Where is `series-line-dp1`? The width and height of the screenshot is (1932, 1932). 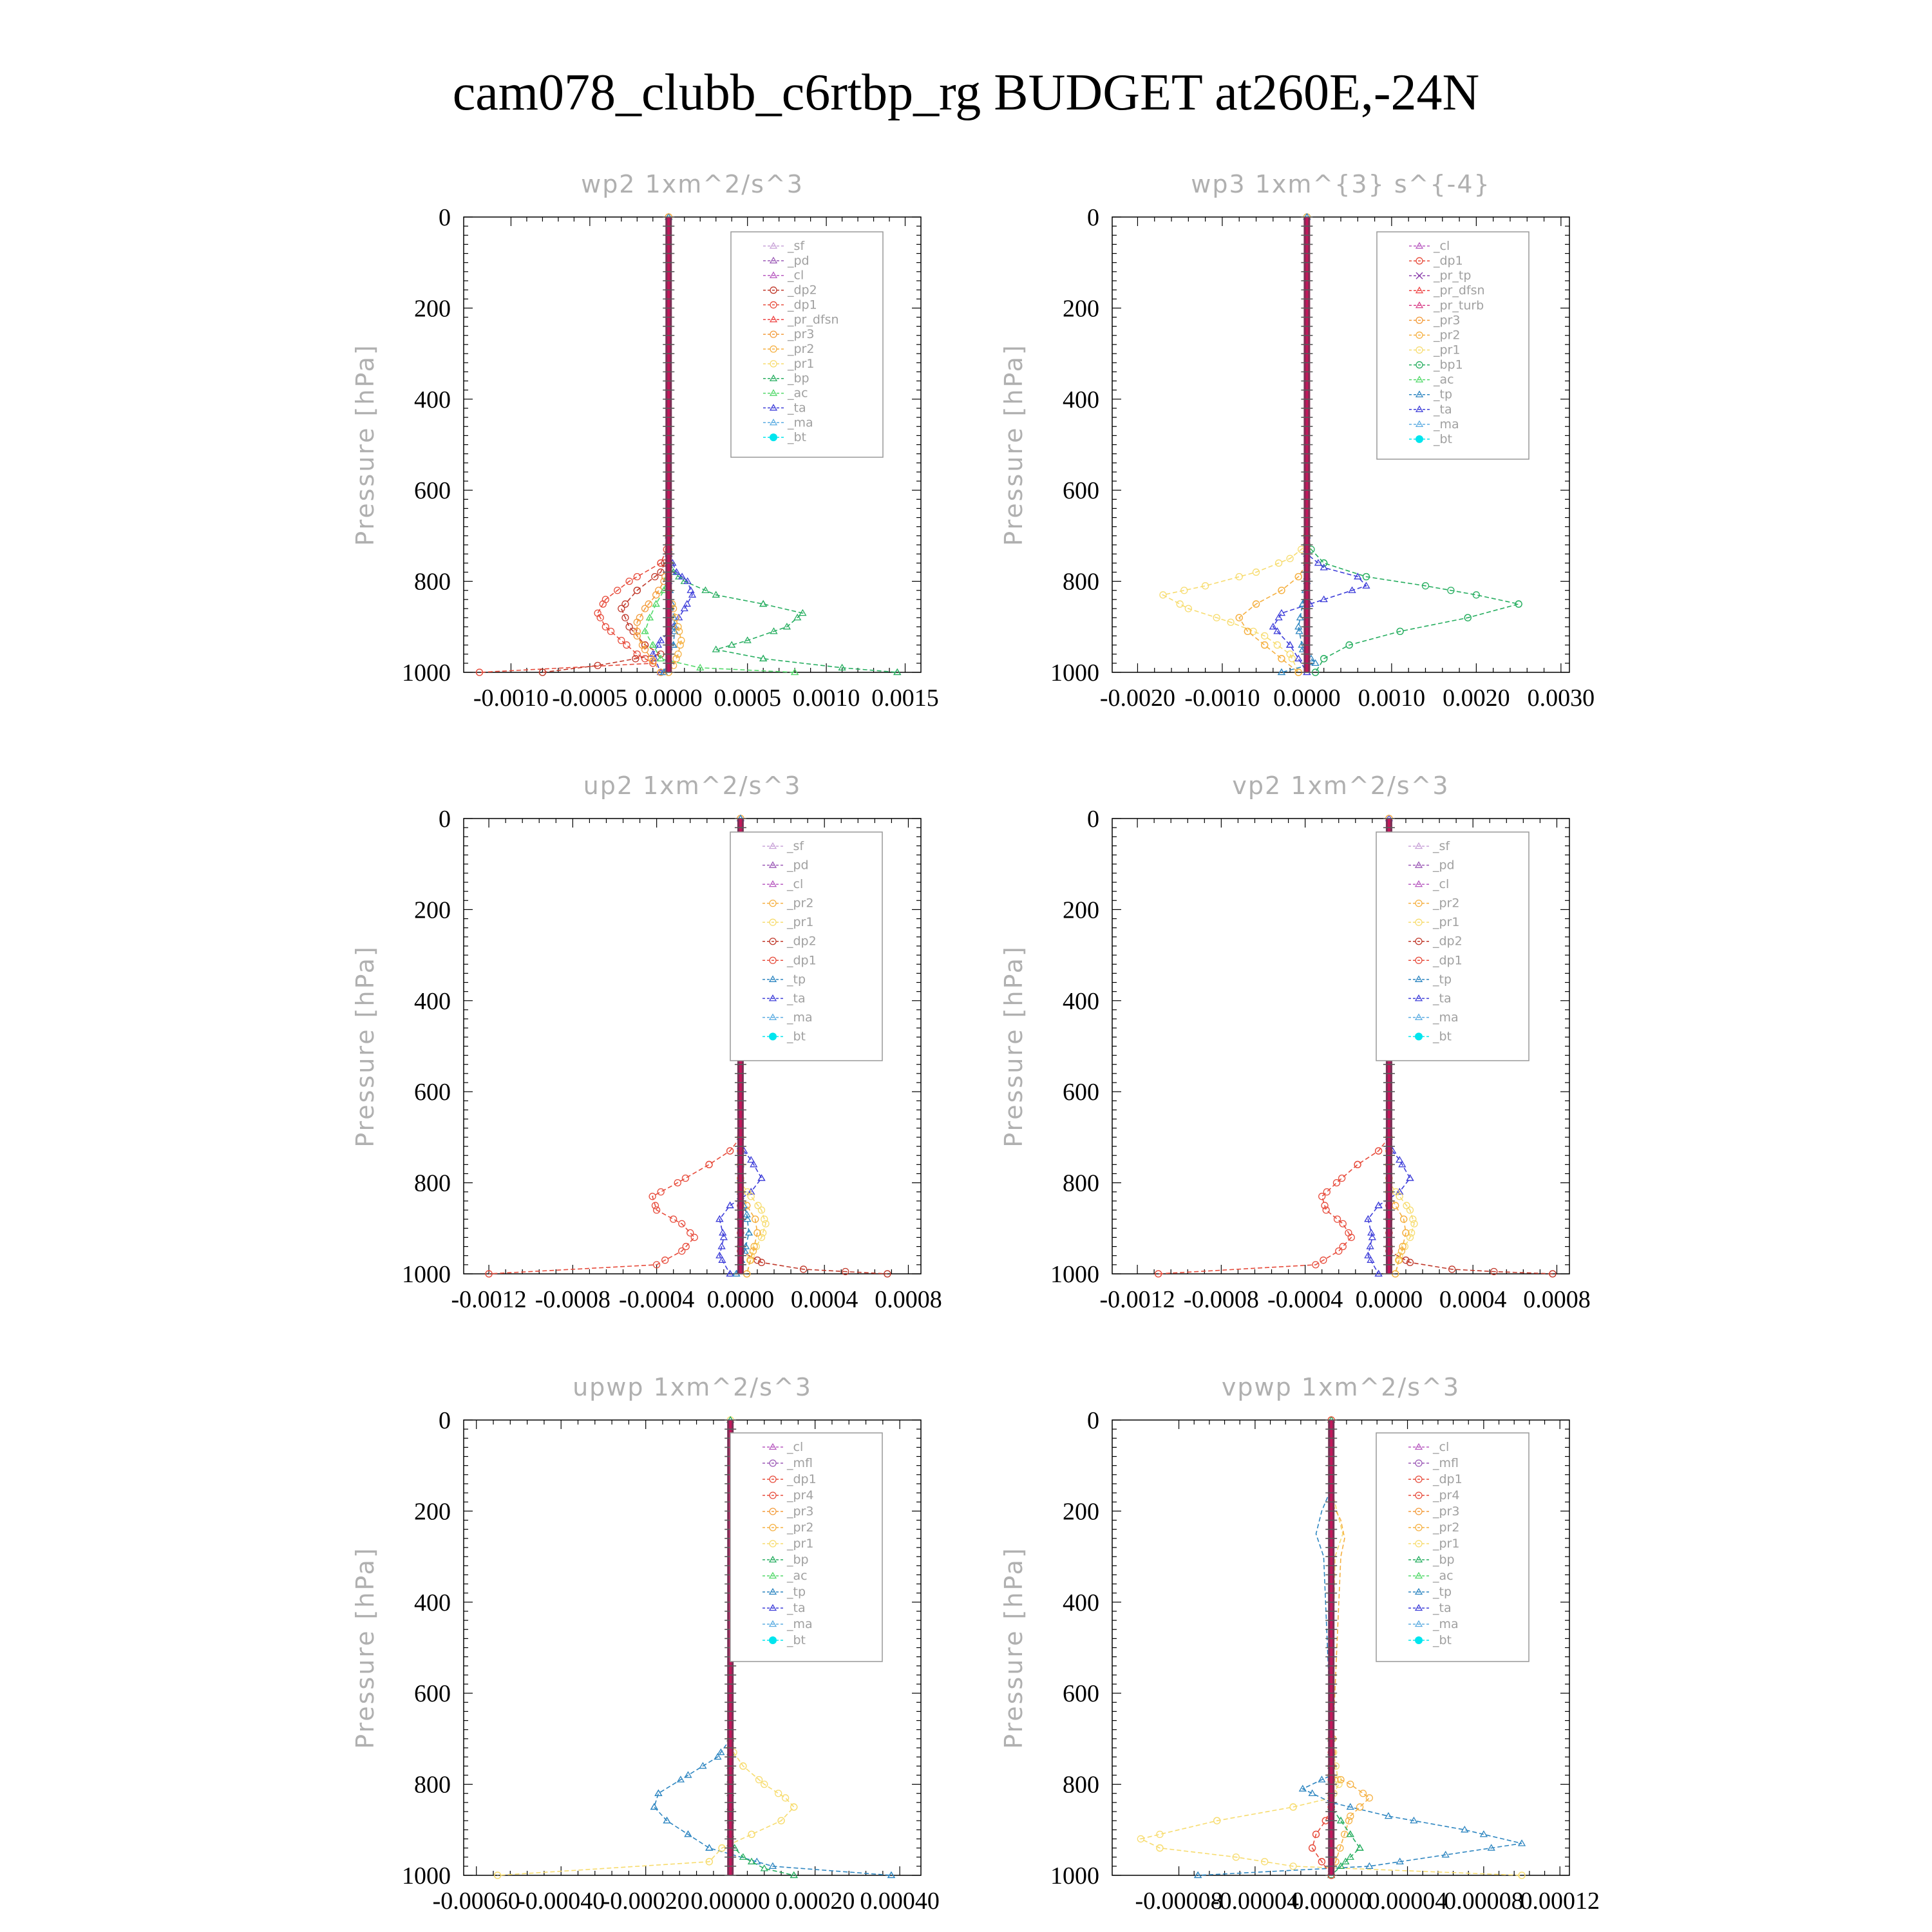 series-line-dp1 is located at coordinates (615, 1046).